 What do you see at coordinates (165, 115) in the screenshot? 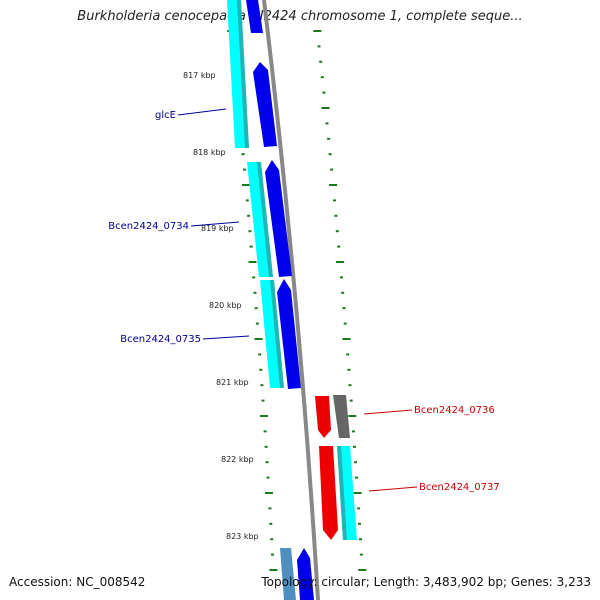
I see `gene-label: glcE` at bounding box center [165, 115].